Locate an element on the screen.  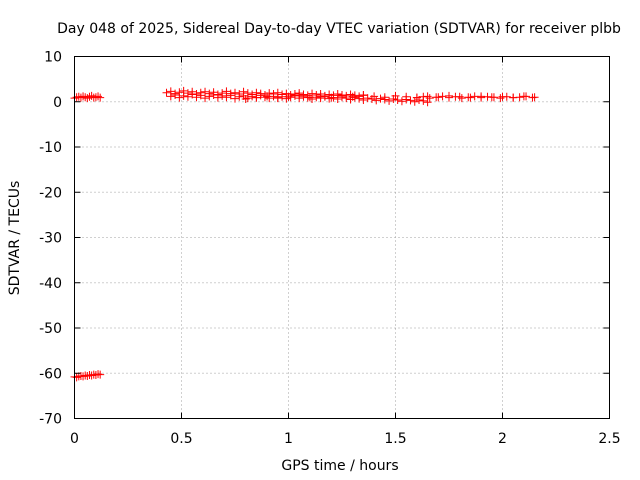
y-axis-label: SDTVAR / TECUs is located at coordinates (15, 238).